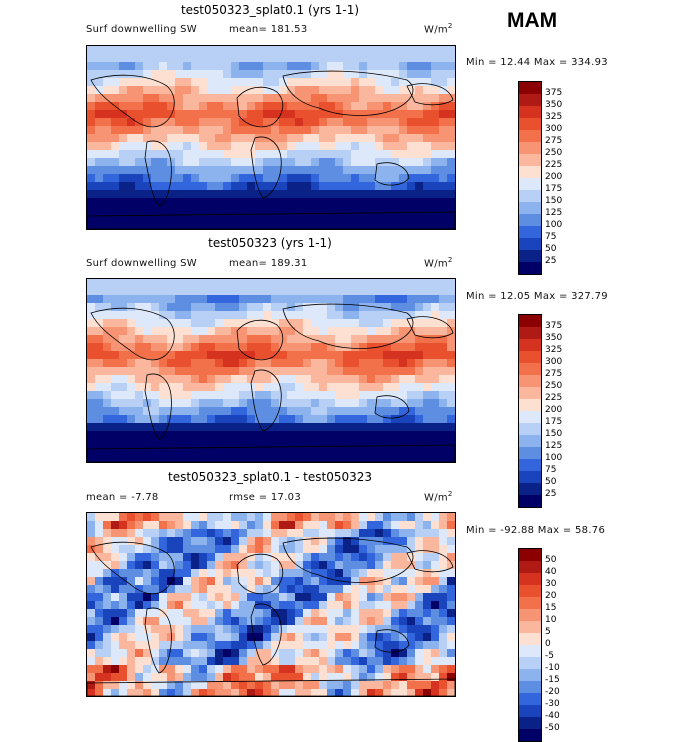 This screenshot has width=700, height=742. I want to click on colorbar-tick-label: 325, so click(554, 117).